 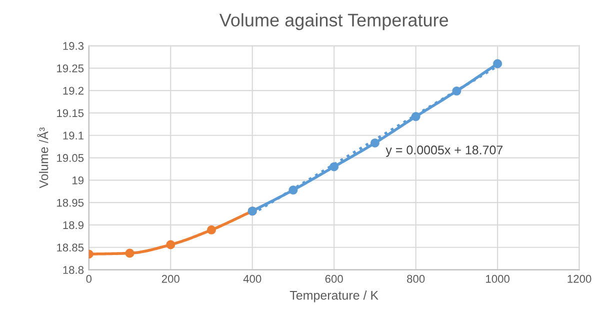 What do you see at coordinates (580, 278) in the screenshot?
I see `x-tick-label: 1200` at bounding box center [580, 278].